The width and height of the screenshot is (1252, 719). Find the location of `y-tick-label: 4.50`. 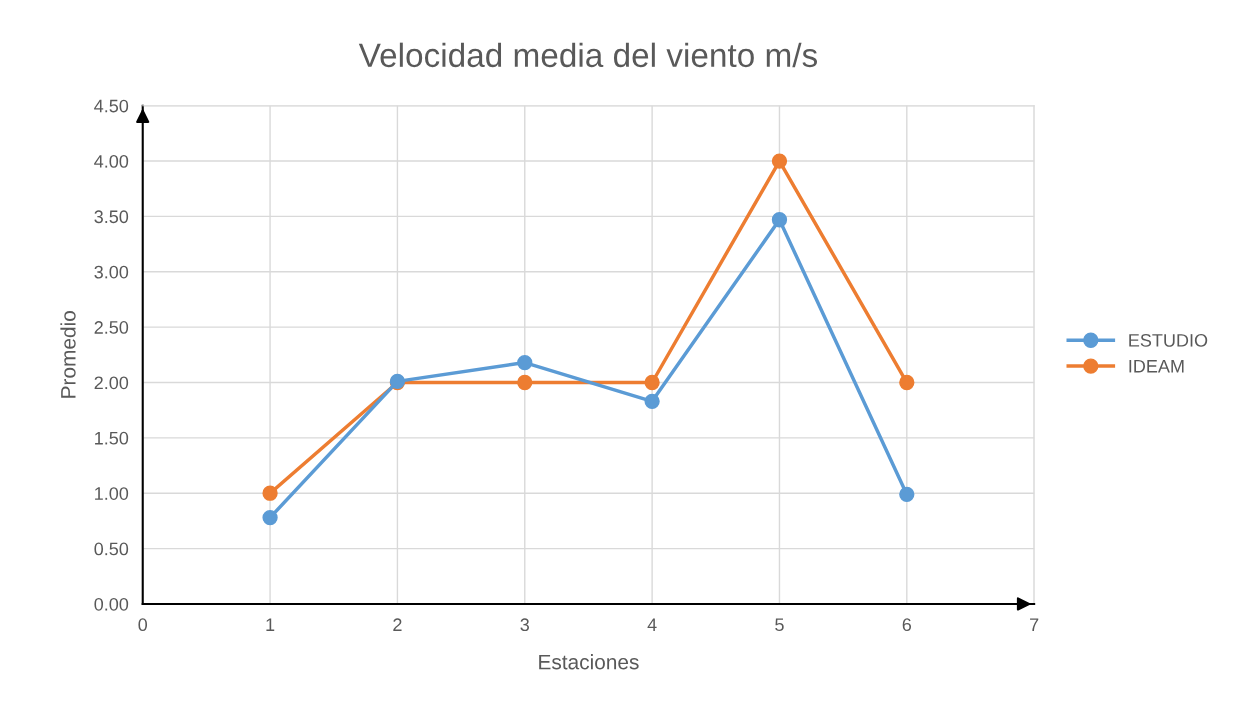

y-tick-label: 4.50 is located at coordinates (111, 106).